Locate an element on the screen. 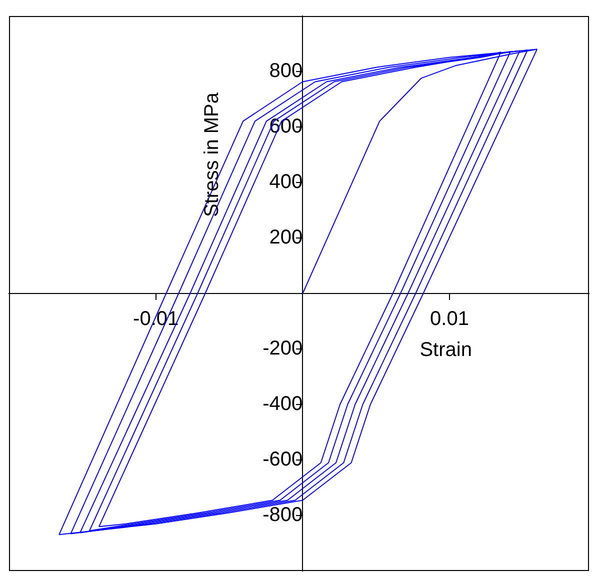  y-tick-label: -200 is located at coordinates (282, 349).